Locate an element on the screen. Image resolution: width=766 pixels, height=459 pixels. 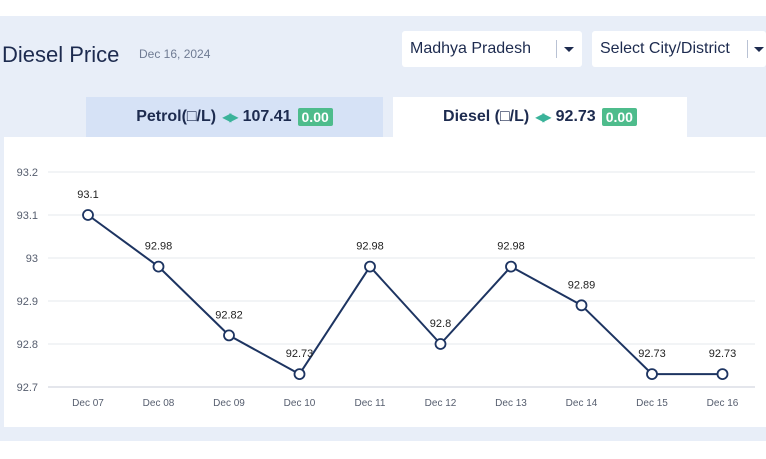
price-date: Dec 16, 2024 is located at coordinates (175, 54).